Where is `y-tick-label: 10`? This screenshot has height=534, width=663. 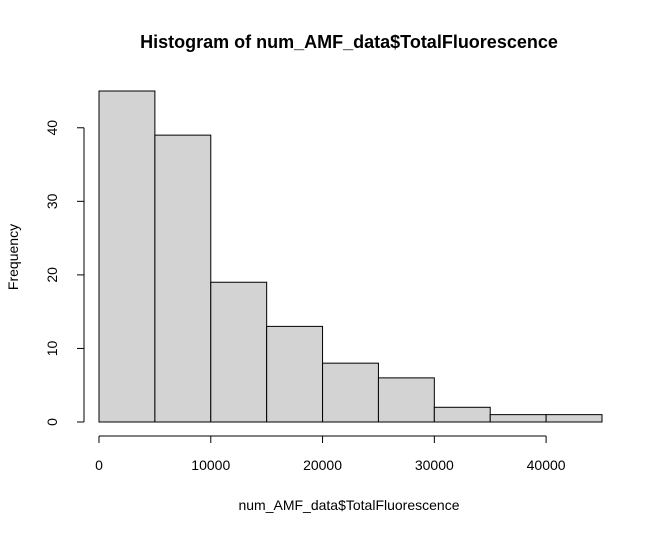 y-tick-label: 10 is located at coordinates (52, 348).